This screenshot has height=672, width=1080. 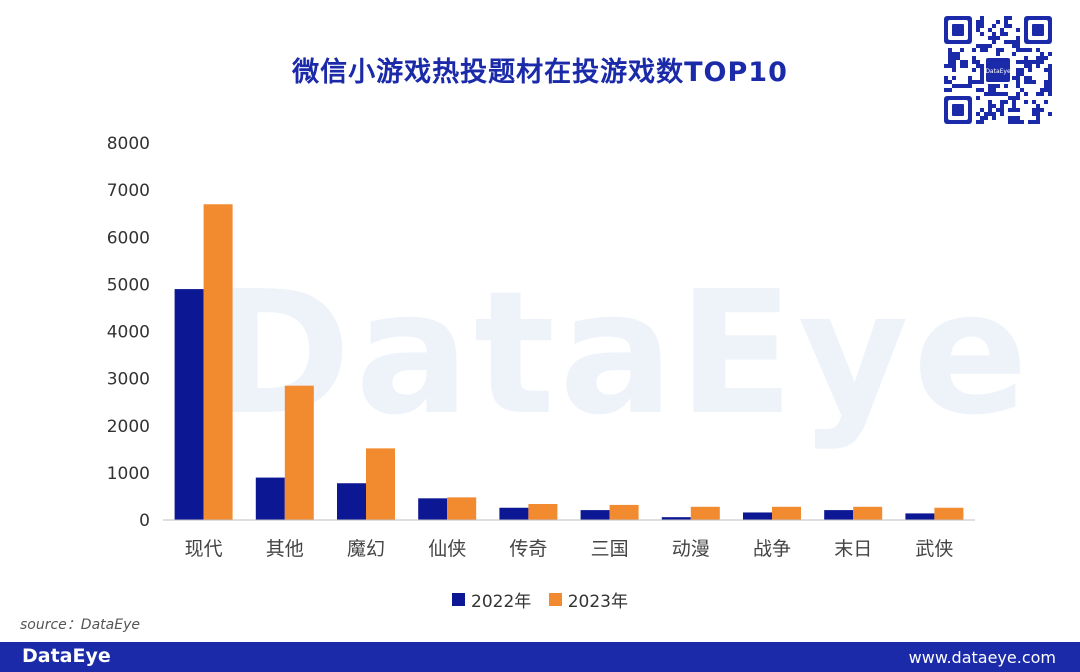 I want to click on x-category-label: 仙侠, so click(x=447, y=549).